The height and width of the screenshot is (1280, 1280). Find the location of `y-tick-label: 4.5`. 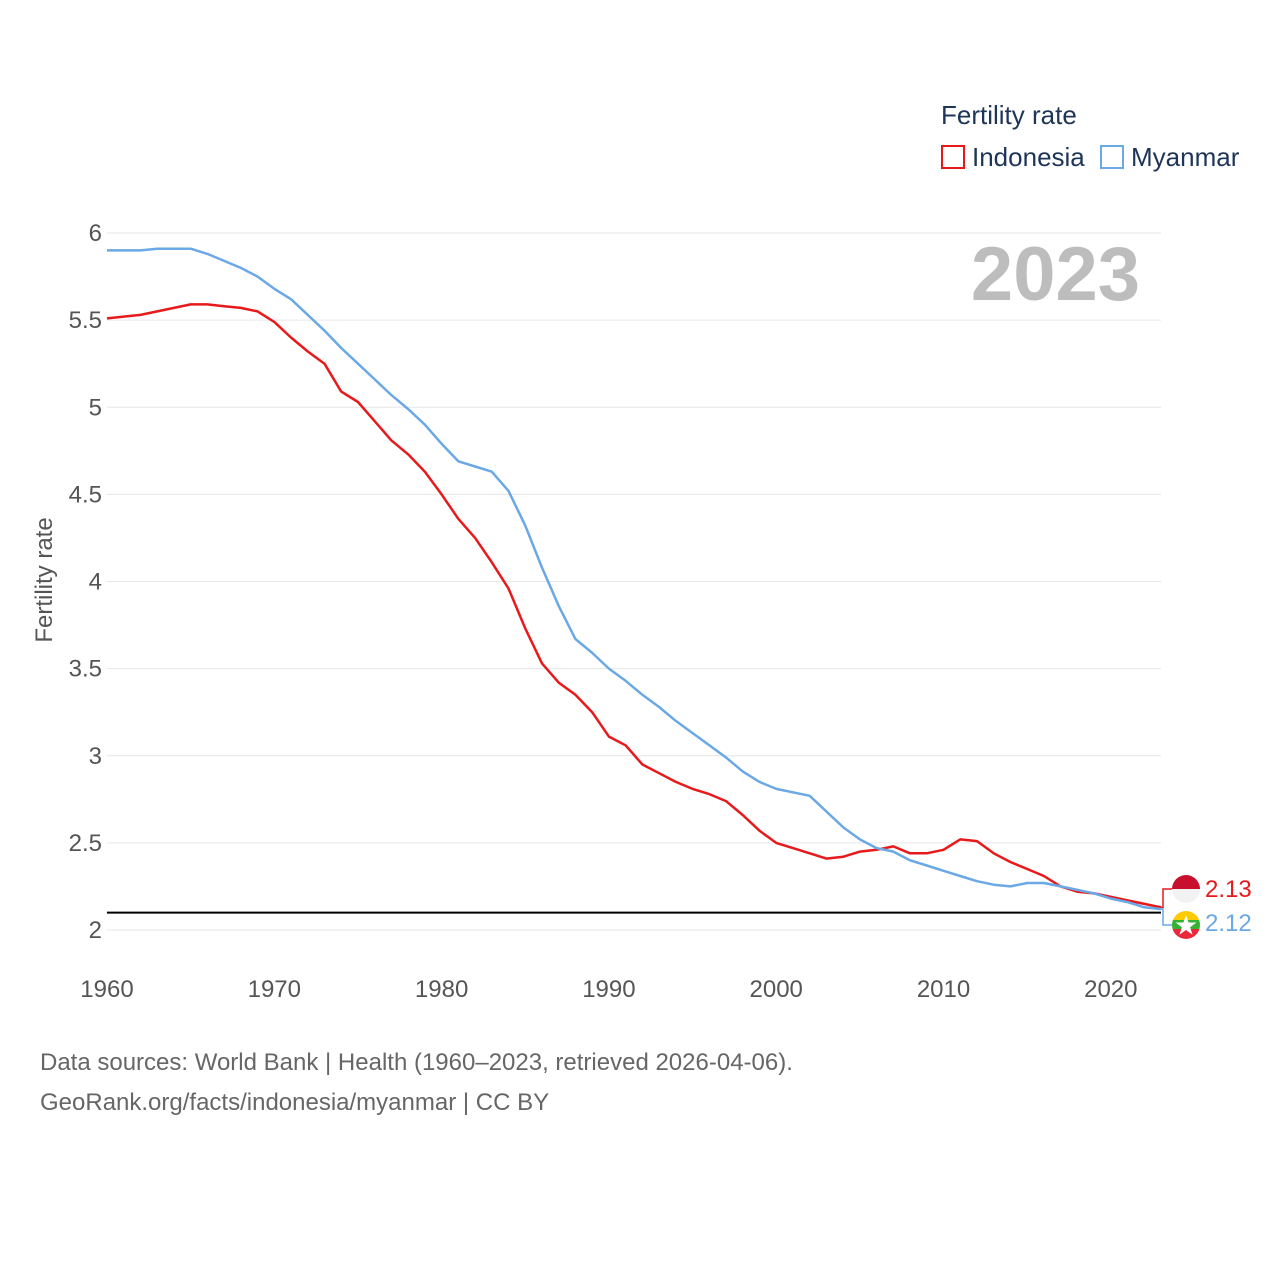

y-tick-label: 4.5 is located at coordinates (85, 494).